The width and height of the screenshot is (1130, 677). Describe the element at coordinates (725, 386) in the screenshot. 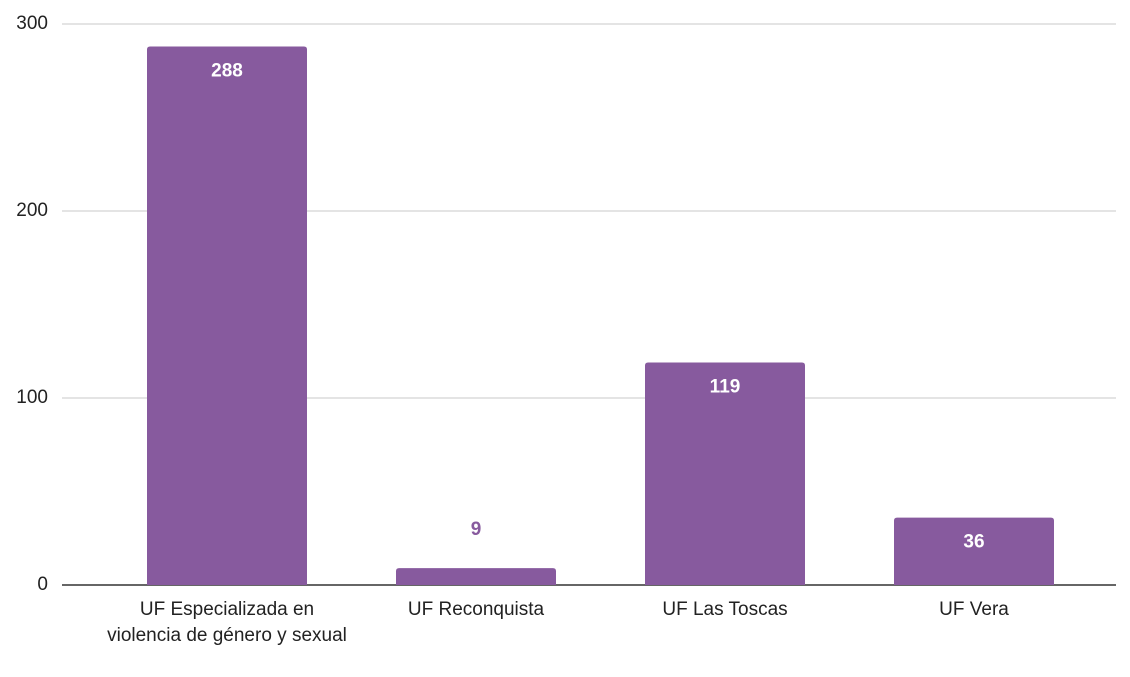

I see `data-label: 119` at that location.